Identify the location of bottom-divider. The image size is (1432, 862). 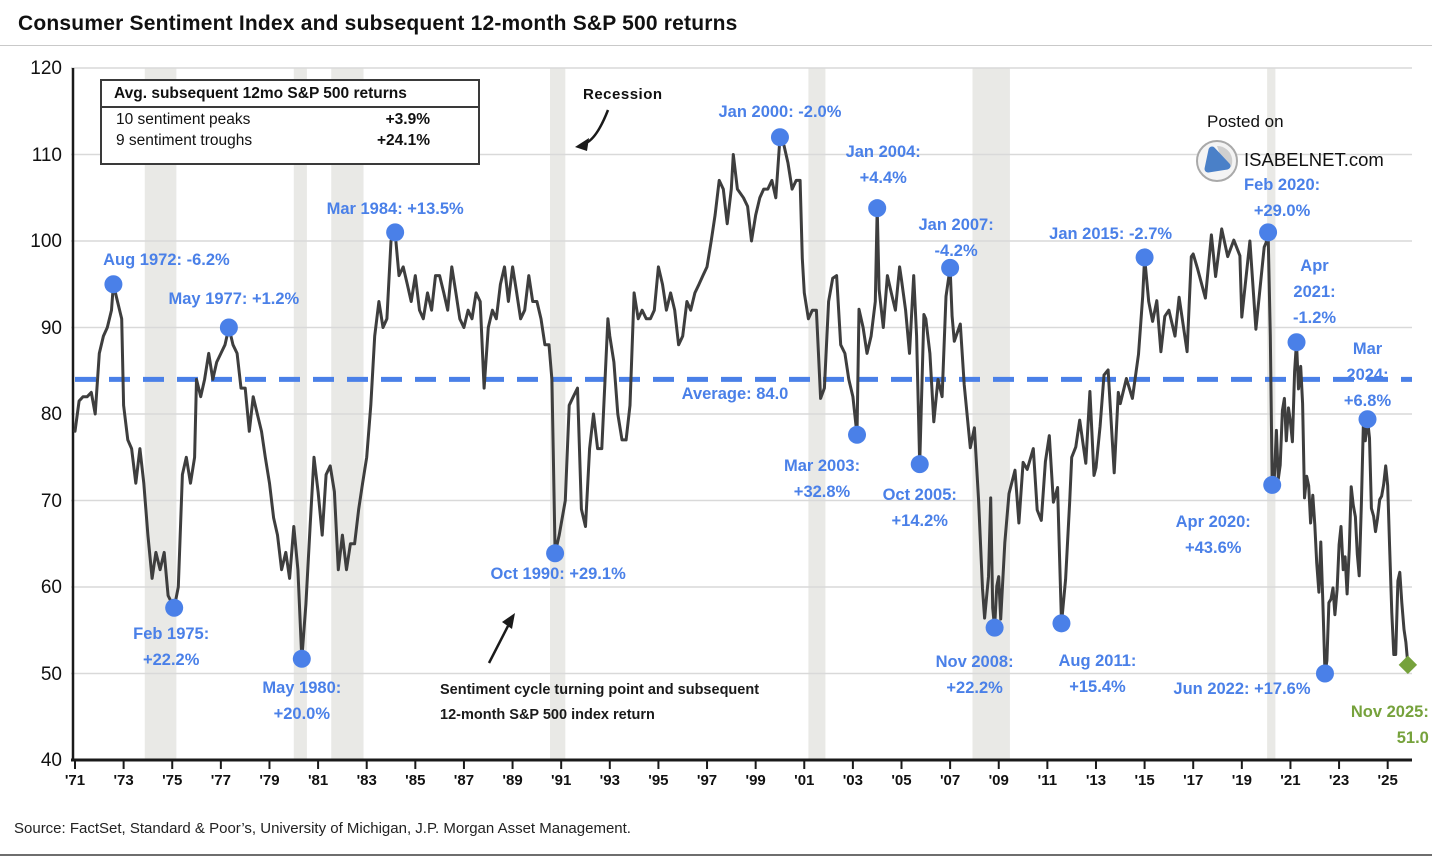
(716, 855).